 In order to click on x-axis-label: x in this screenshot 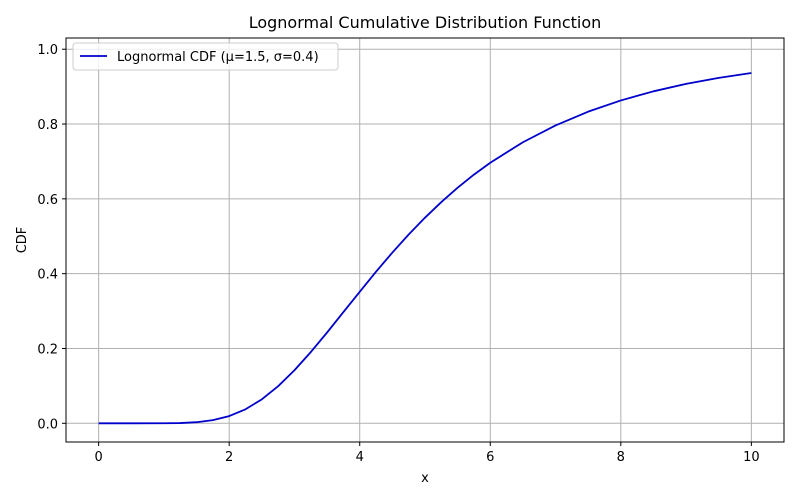, I will do `click(425, 478)`.